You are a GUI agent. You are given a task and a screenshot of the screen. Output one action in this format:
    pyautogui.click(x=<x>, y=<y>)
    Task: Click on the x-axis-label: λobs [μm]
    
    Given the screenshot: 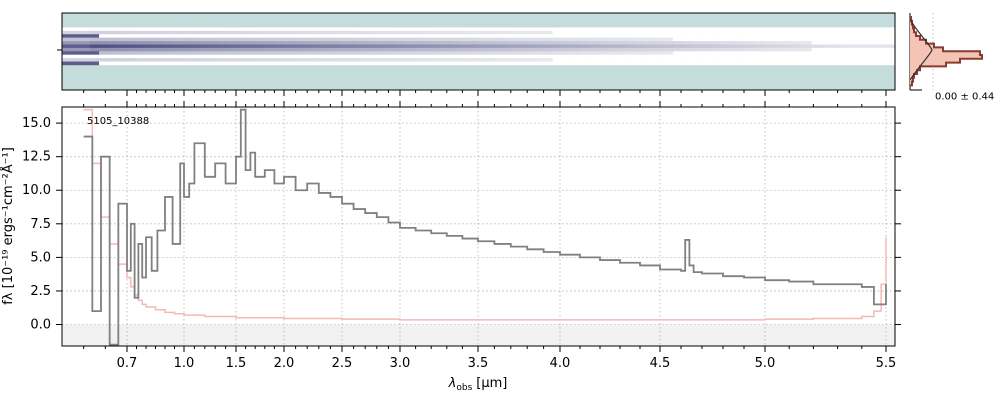 What is the action you would take?
    pyautogui.click(x=478, y=384)
    